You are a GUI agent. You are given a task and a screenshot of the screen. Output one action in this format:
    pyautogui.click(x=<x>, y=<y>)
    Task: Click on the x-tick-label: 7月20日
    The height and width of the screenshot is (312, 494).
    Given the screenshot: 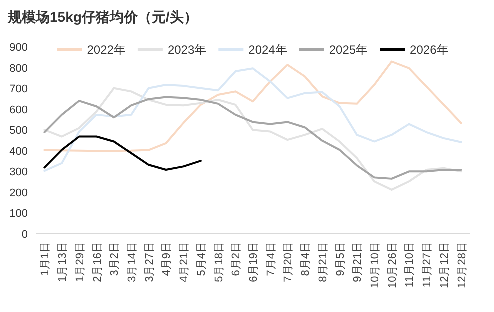 What is the action you would take?
    pyautogui.click(x=288, y=262)
    